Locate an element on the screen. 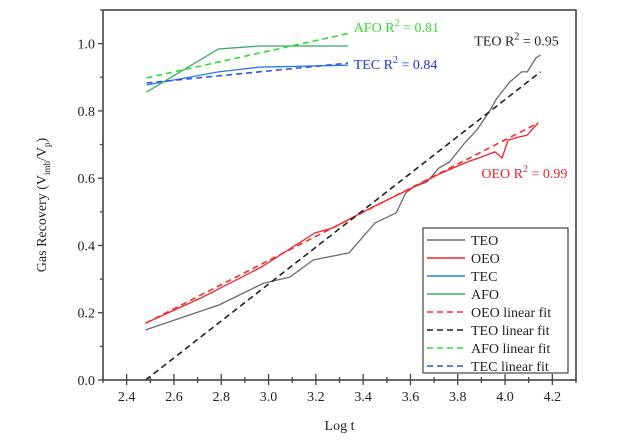  y-axis-label-main: Gas Recovery (V is located at coordinates (42, 223).